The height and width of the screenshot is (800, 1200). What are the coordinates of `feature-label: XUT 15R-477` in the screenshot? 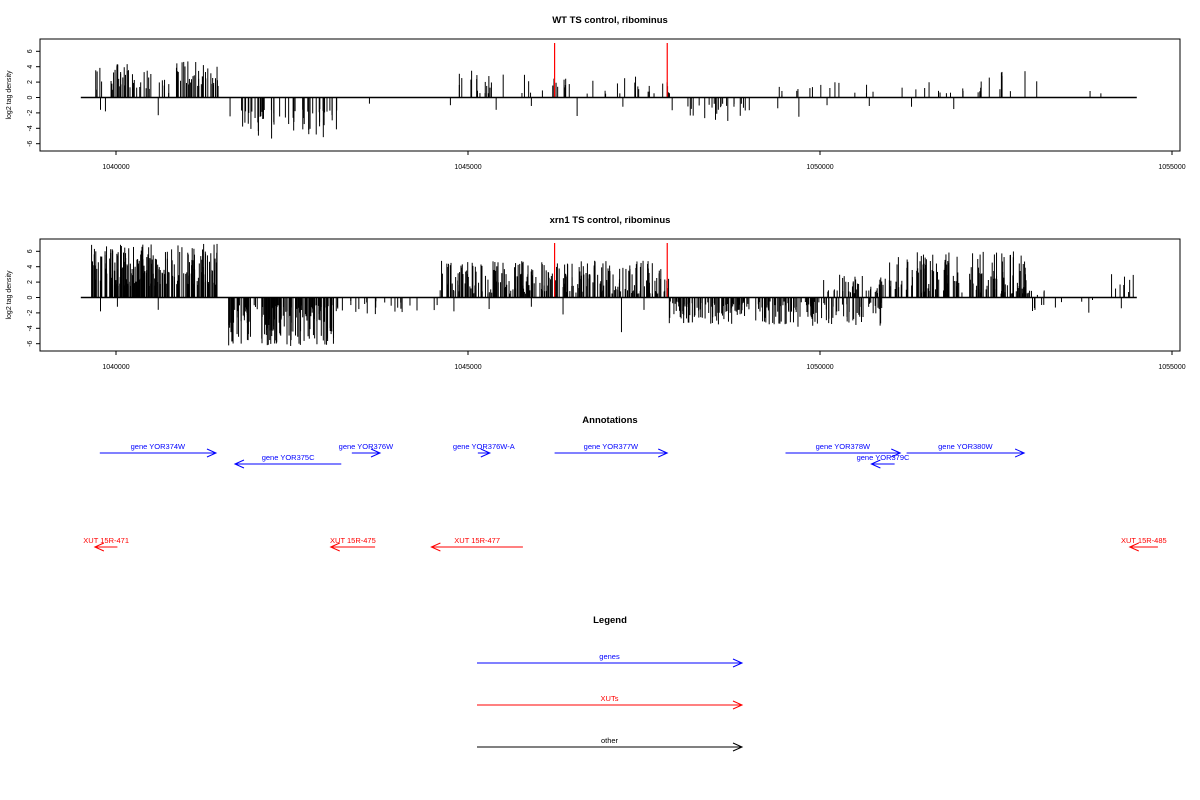 It's located at (477, 540).